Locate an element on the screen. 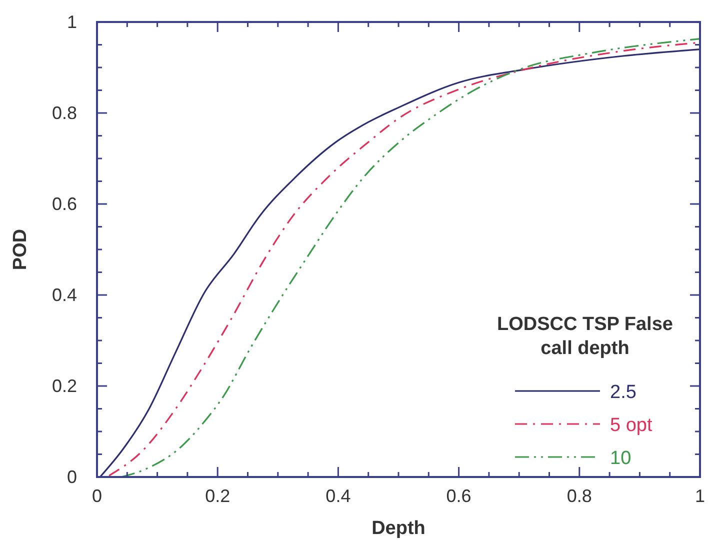  legend-label: 2.5 is located at coordinates (623, 392).